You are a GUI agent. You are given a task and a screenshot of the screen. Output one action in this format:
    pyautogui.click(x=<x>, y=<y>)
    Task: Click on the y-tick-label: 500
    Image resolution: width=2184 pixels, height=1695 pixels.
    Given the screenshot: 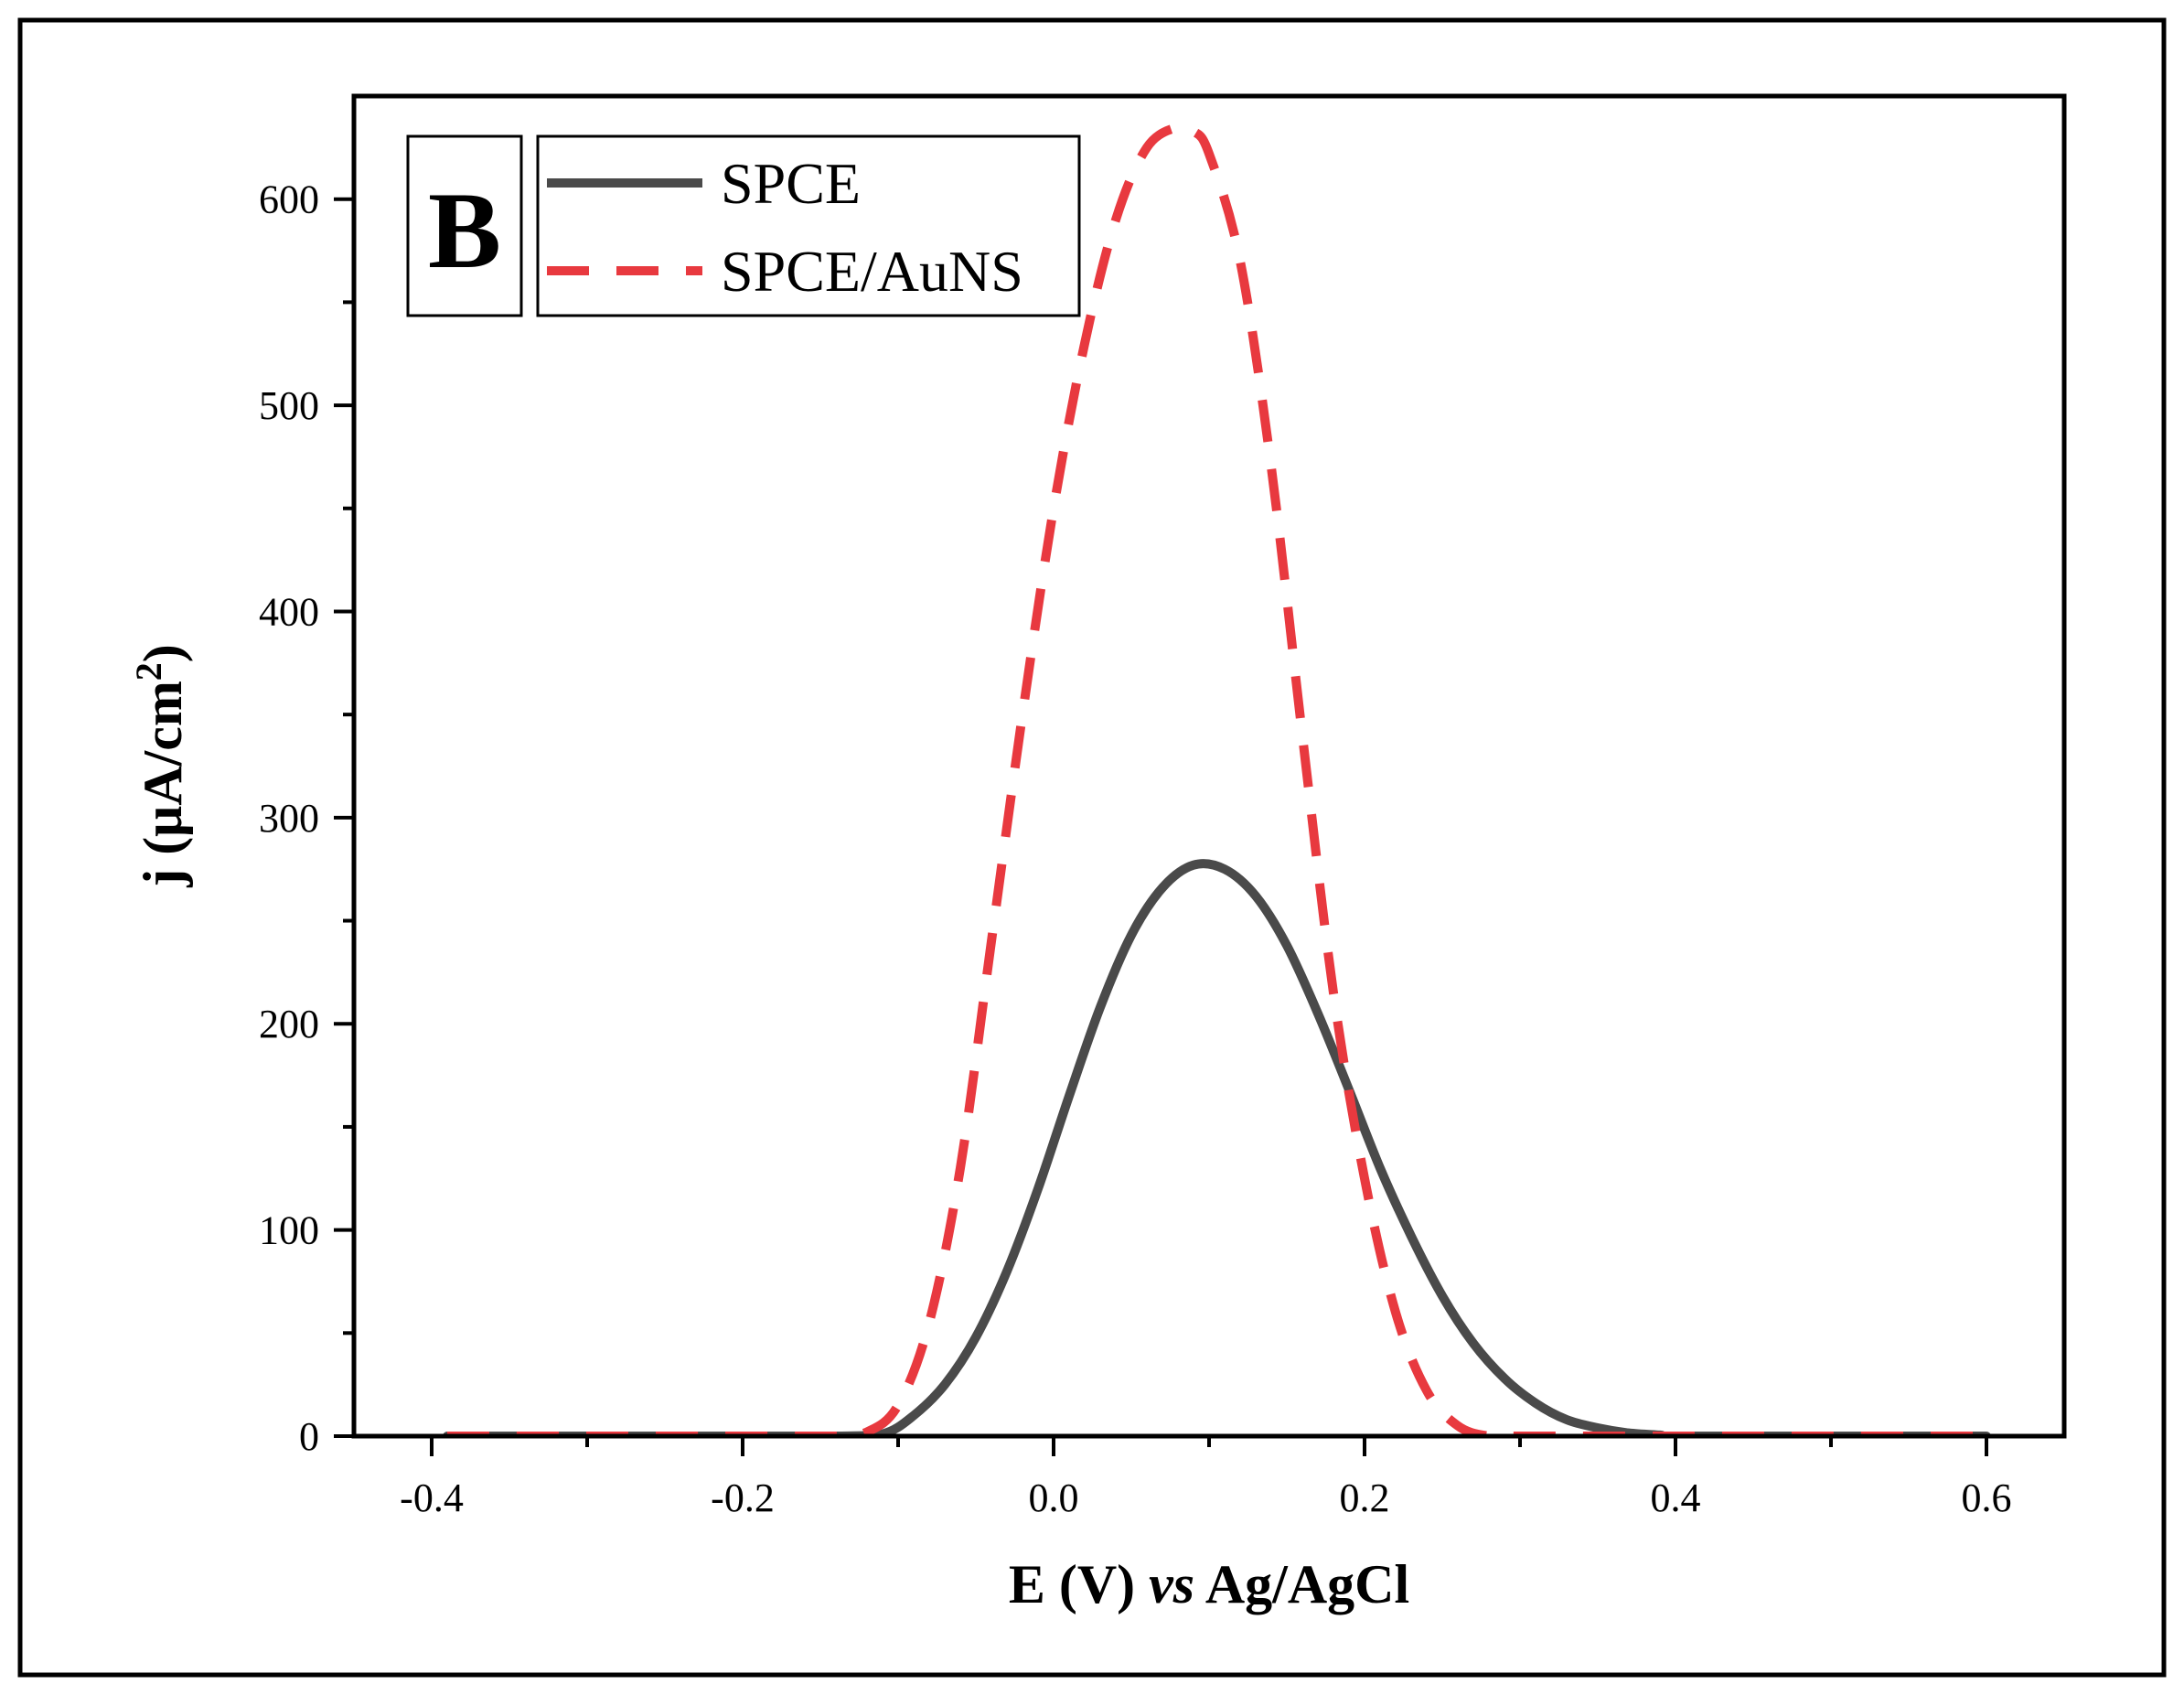 What is the action you would take?
    pyautogui.click(x=289, y=406)
    